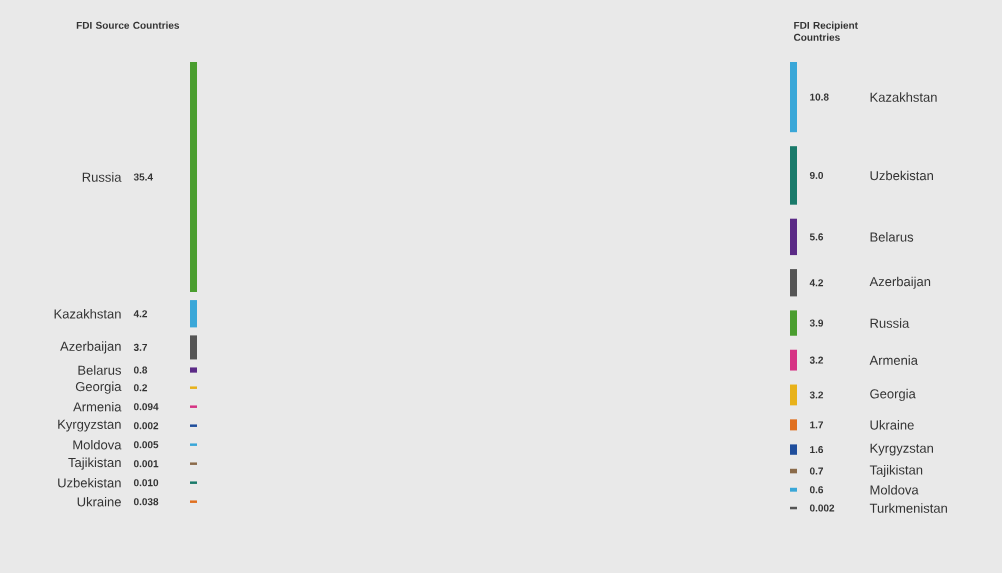 This screenshot has width=1002, height=573. I want to click on data-label: 9.0, so click(816, 175).